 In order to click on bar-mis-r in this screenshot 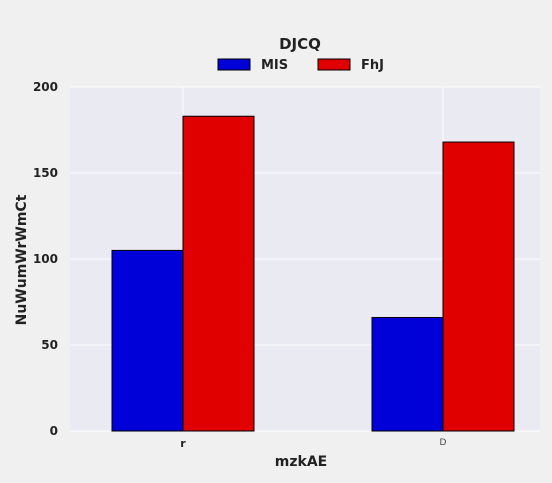, I will do `click(147, 340)`.